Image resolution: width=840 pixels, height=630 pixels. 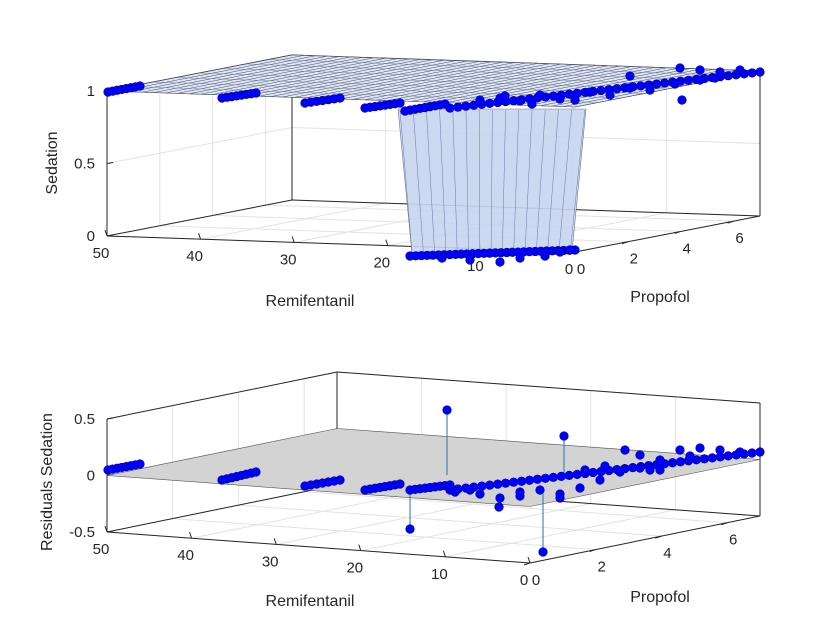 What do you see at coordinates (91, 91) in the screenshot?
I see `z-tick-label: 1` at bounding box center [91, 91].